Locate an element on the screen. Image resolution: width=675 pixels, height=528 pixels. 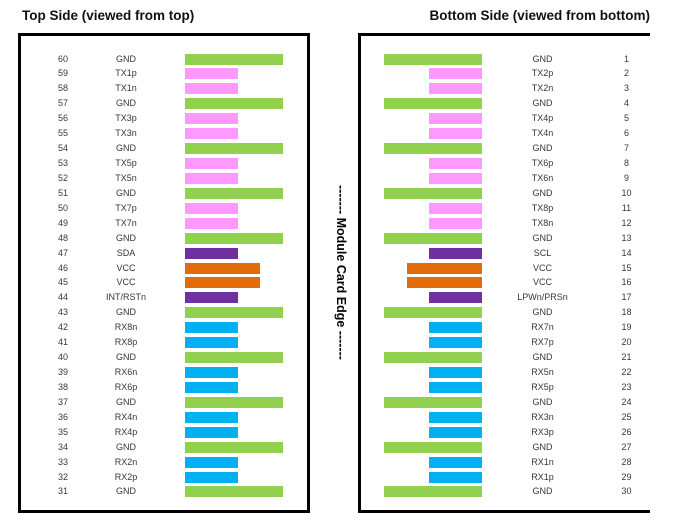
pin-number: 36 is located at coordinates (62, 416).